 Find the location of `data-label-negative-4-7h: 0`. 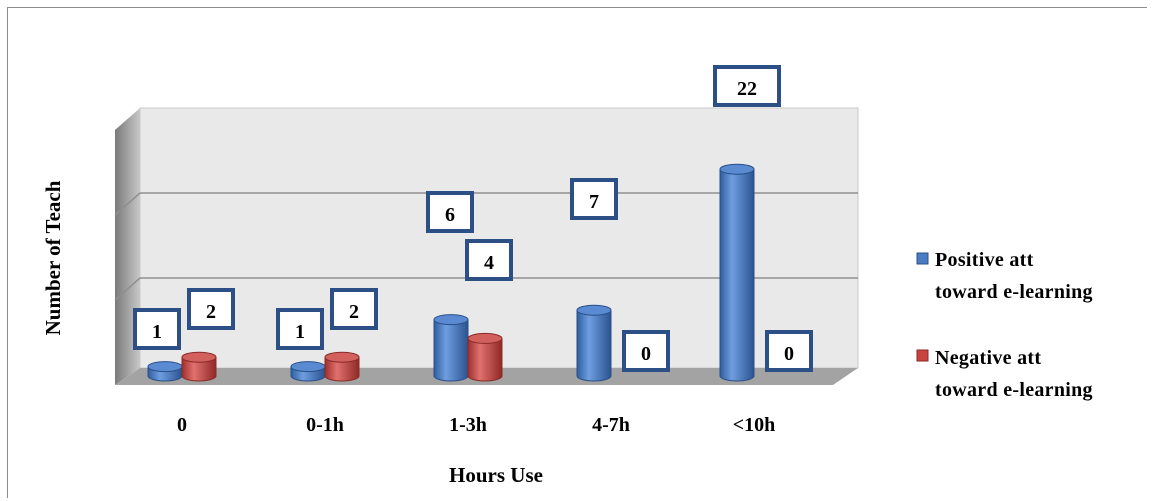

data-label-negative-4-7h: 0 is located at coordinates (646, 351).